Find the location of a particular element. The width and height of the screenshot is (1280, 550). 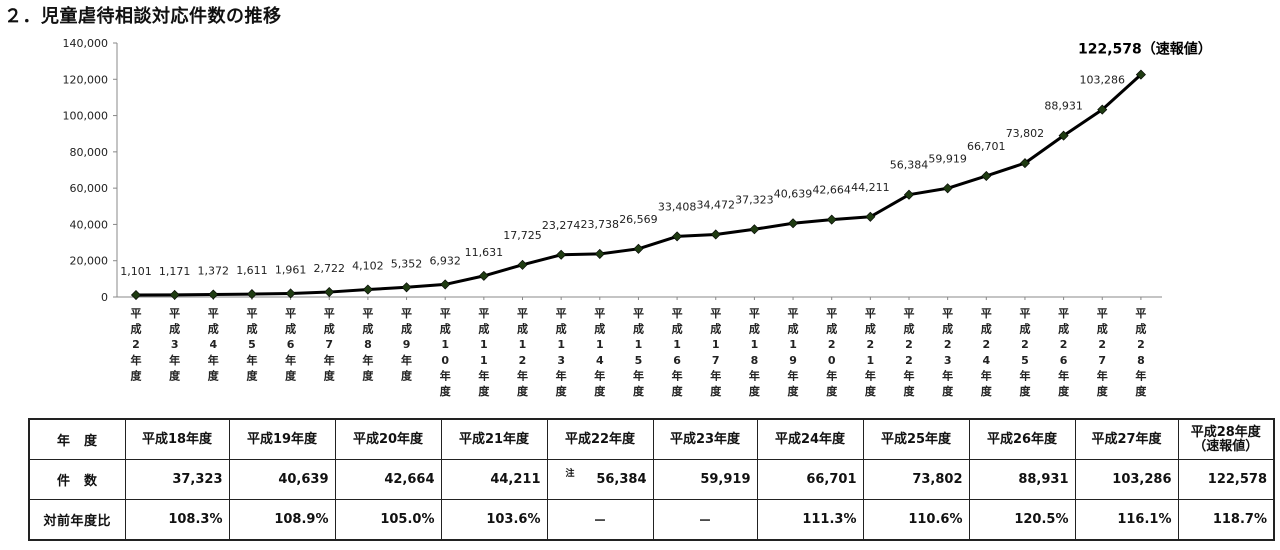

data-label: 59,919 is located at coordinates (947, 158).